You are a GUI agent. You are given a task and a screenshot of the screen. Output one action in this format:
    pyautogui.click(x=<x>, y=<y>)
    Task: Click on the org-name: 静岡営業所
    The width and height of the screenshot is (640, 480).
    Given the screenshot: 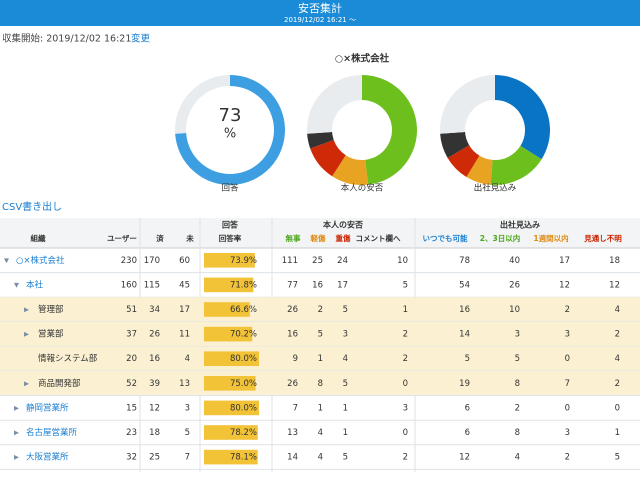 What is the action you would take?
    pyautogui.click(x=47, y=407)
    